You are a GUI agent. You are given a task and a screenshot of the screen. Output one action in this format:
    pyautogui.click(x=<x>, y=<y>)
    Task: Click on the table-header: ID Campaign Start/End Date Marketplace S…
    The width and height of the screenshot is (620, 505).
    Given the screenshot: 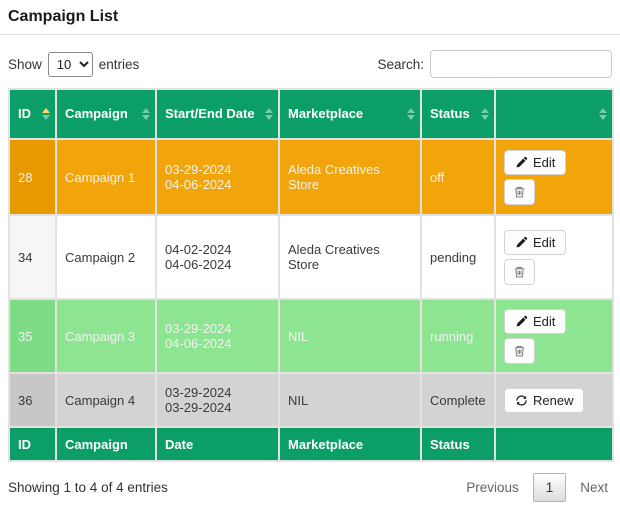 What is the action you would take?
    pyautogui.click(x=311, y=114)
    